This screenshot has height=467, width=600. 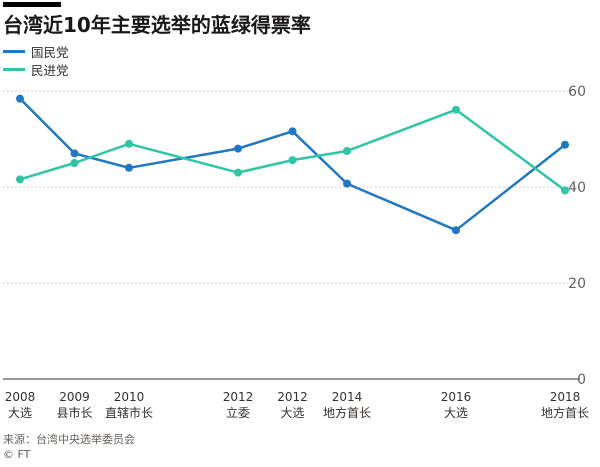 I want to click on credit: © FT, so click(x=17, y=454).